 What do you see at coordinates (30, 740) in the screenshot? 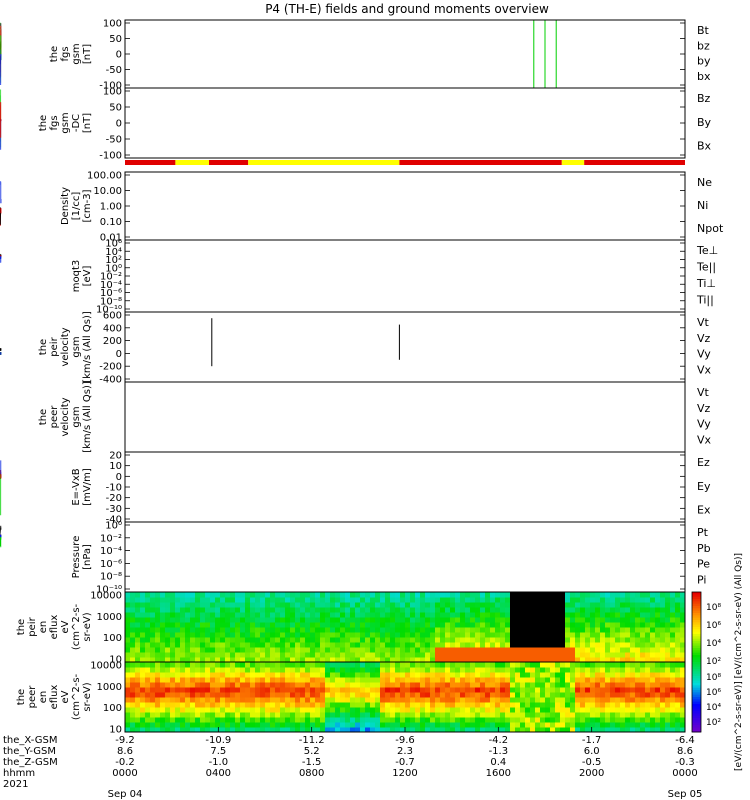
I see `x-axis-row-label: the_X-GSM` at bounding box center [30, 740].